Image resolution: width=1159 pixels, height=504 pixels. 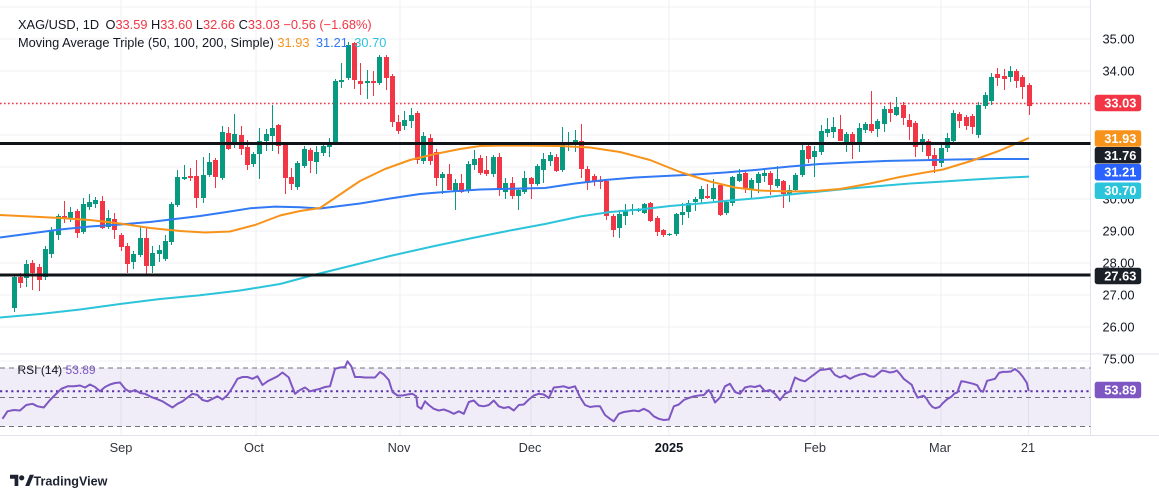 What do you see at coordinates (669, 447) in the screenshot?
I see `svg-text: 2025` at bounding box center [669, 447].